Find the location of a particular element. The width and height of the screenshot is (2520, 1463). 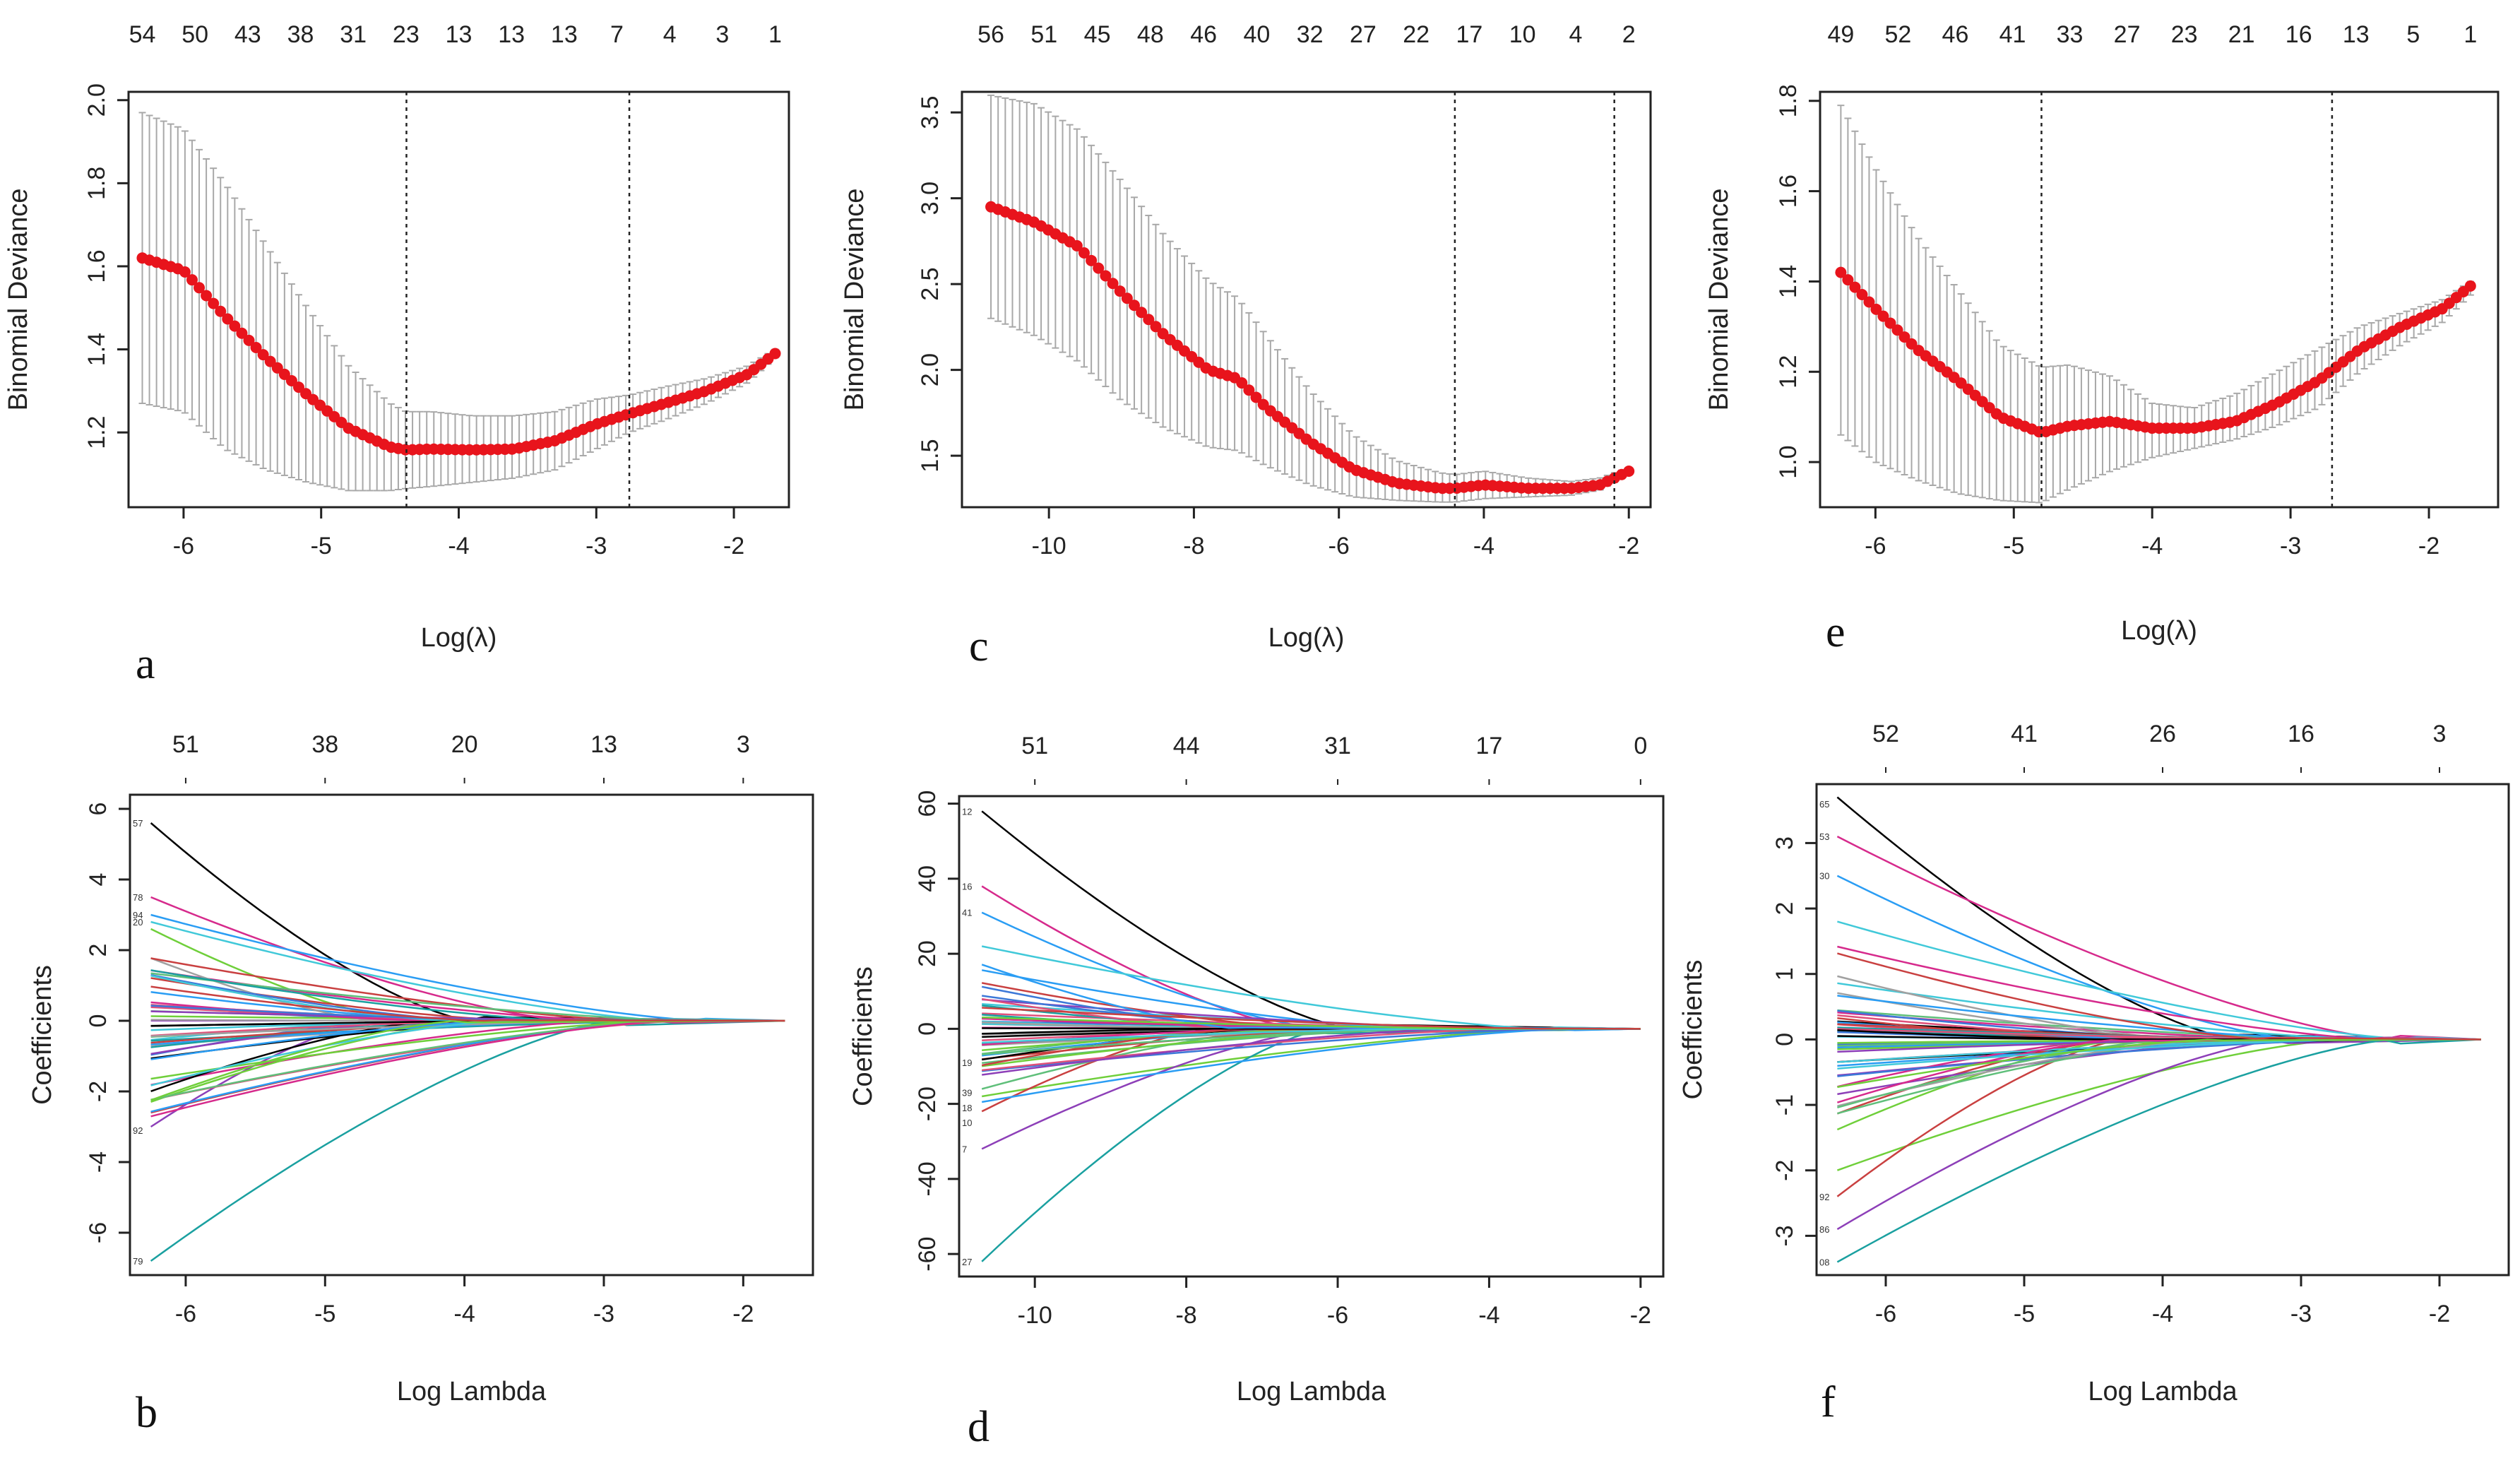

top-label: 0 is located at coordinates (1641, 746).